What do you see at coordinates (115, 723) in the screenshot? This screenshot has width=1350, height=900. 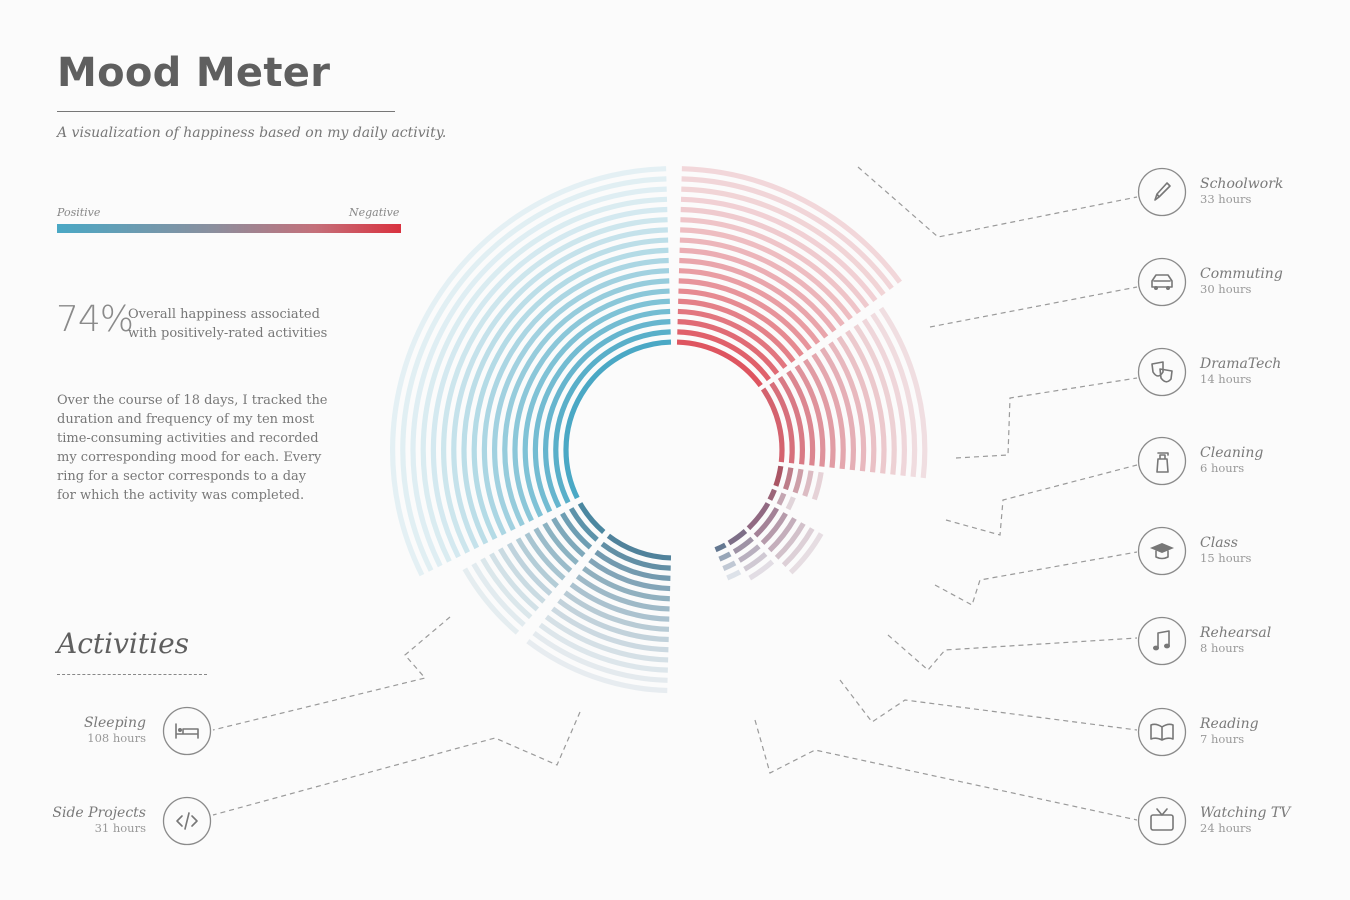 I see `activity-name: Sleeping` at bounding box center [115, 723].